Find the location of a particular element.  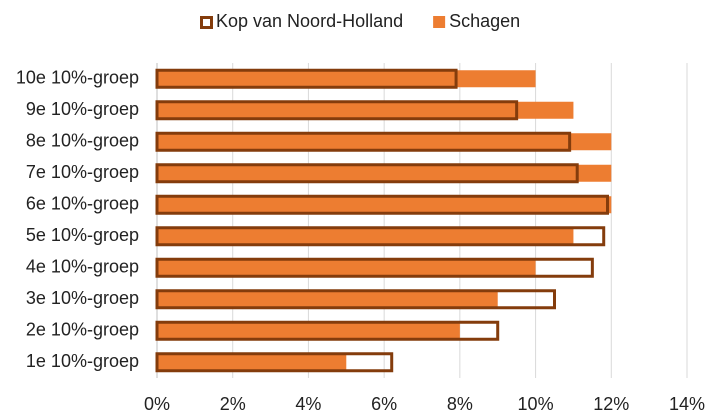

y-tick-label: 10e 10%-groep is located at coordinates (77, 78).